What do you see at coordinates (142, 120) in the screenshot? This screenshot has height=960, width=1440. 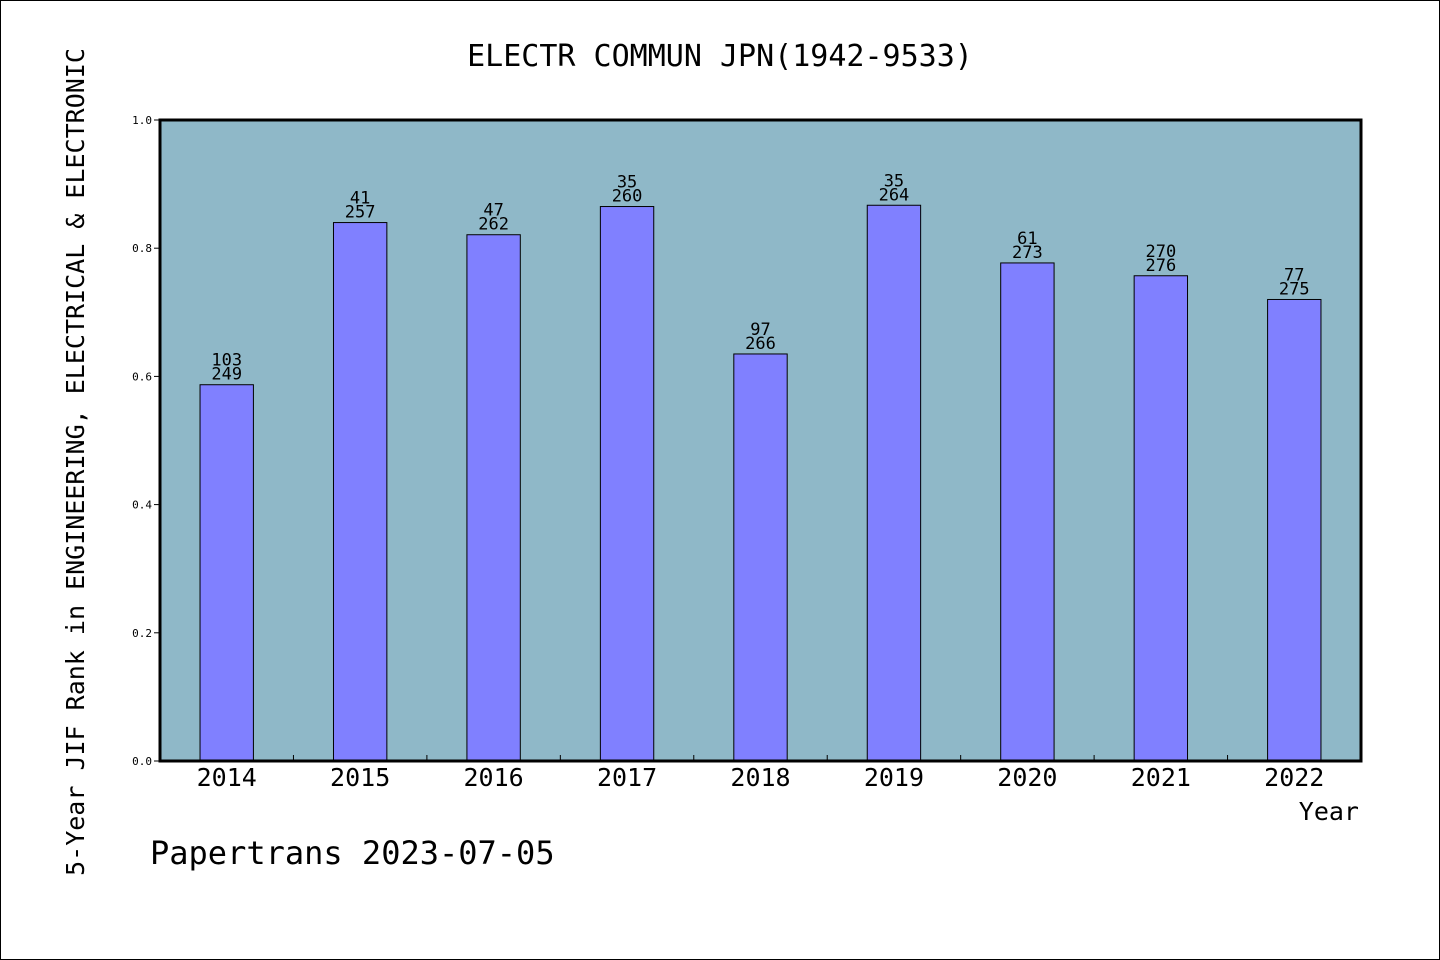 I see `y-tick-label: 1.0` at bounding box center [142, 120].